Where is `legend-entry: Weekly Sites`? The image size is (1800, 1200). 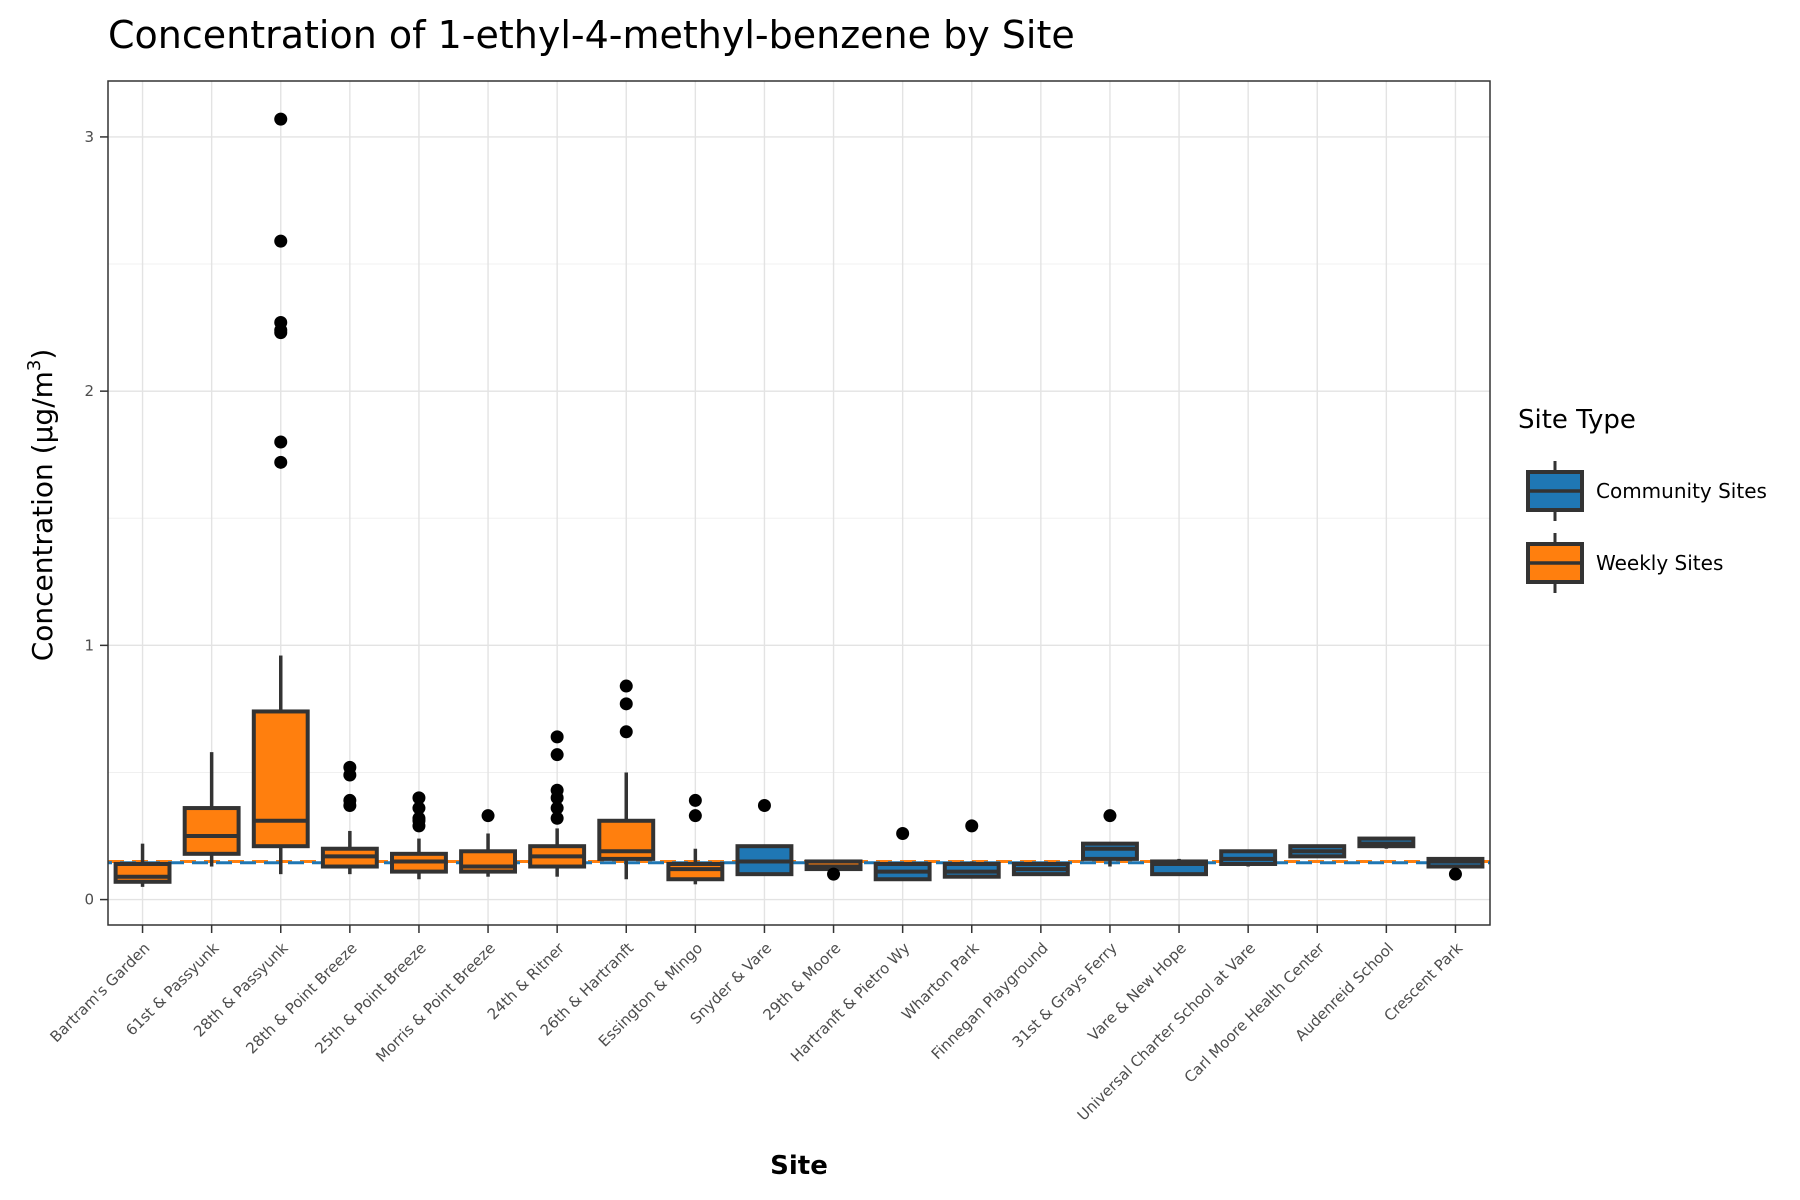
legend-entry: Weekly Sites is located at coordinates (1624, 563).